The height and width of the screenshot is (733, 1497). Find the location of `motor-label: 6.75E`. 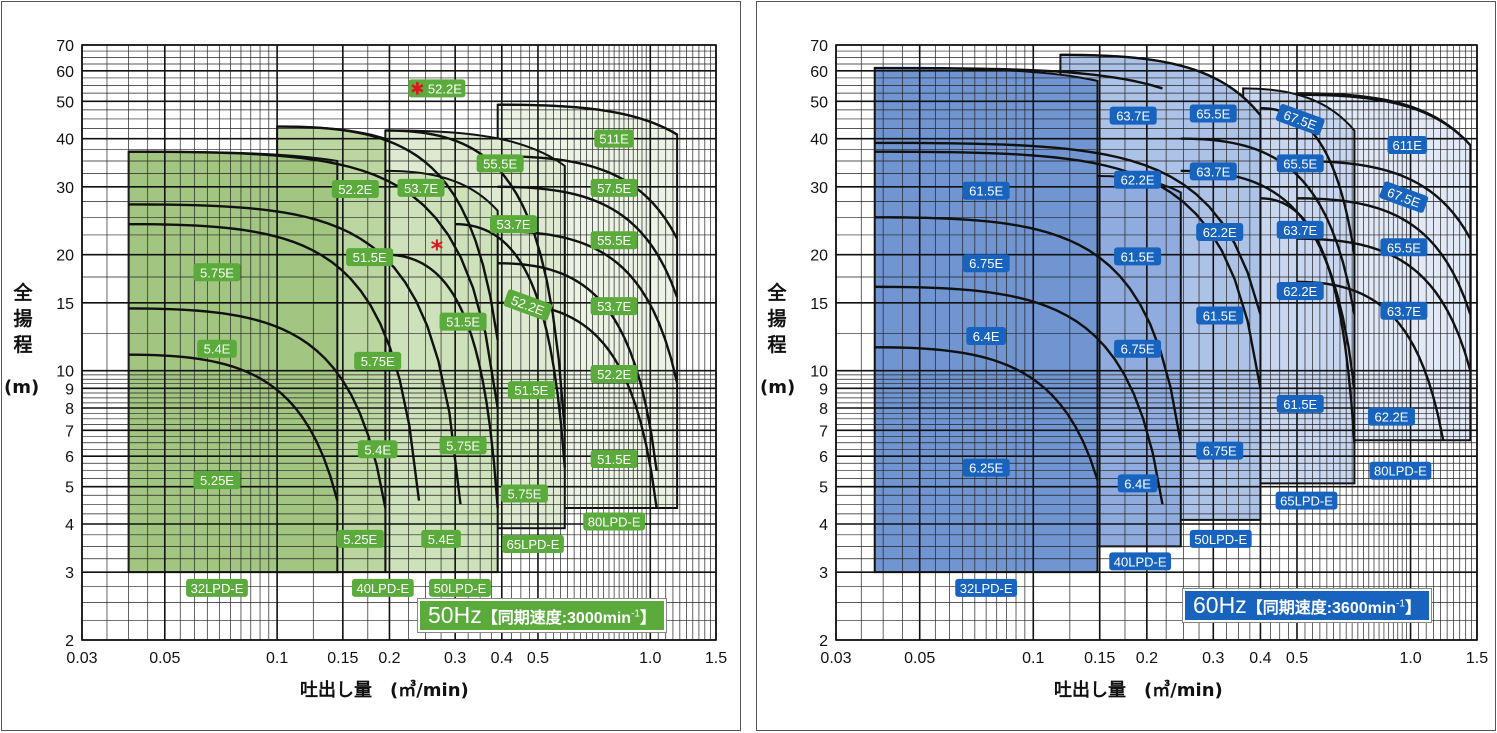

motor-label: 6.75E is located at coordinates (986, 263).